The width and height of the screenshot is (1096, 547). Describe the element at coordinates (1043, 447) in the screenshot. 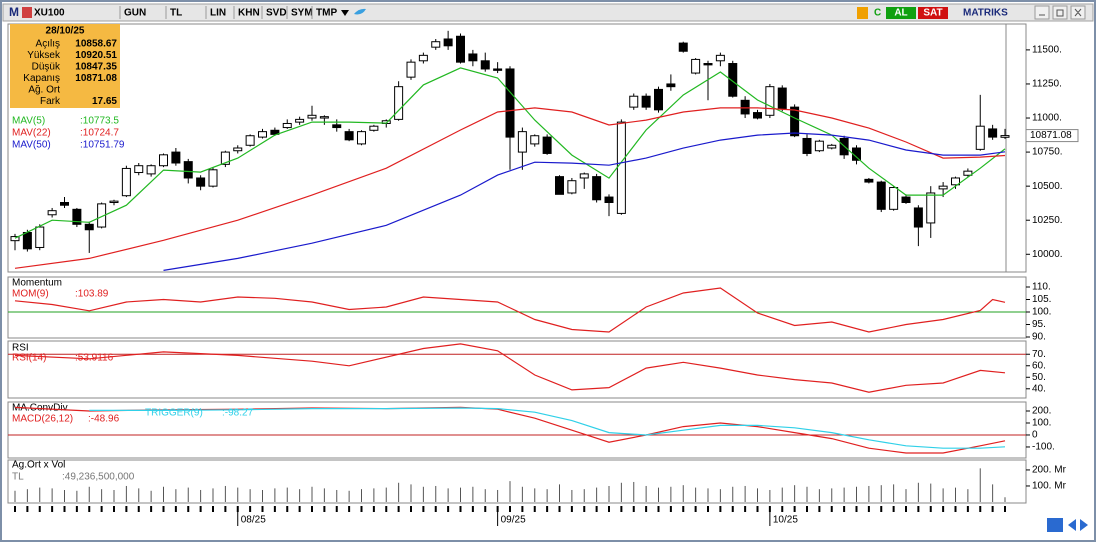

I see `y-tick-label: -100.` at that location.